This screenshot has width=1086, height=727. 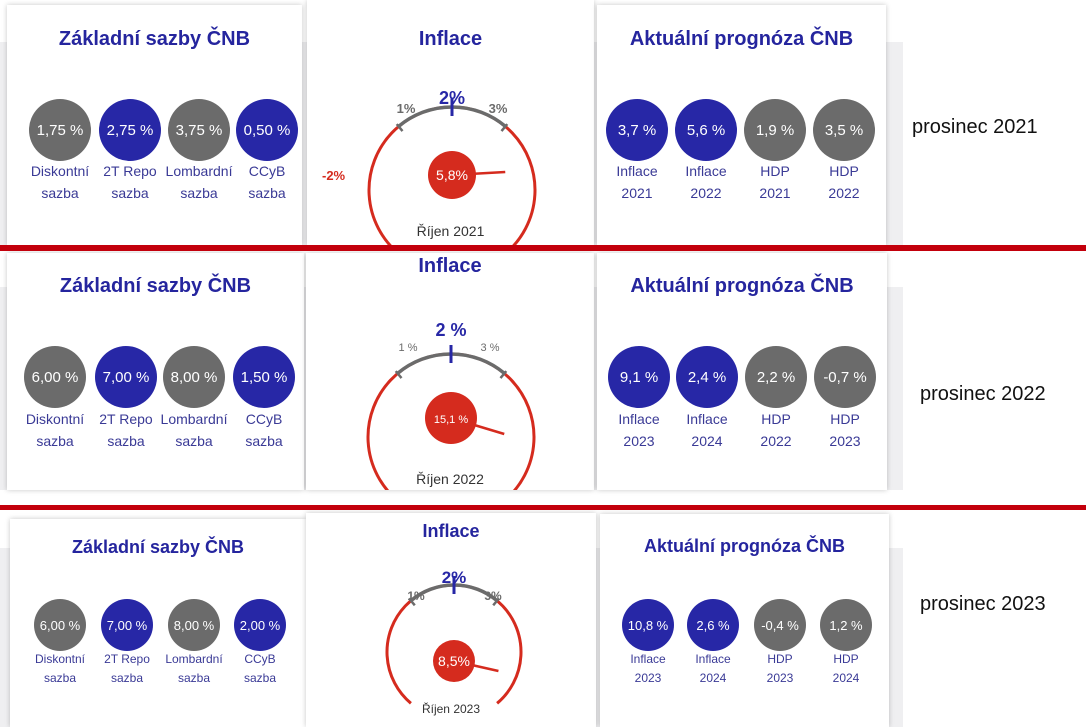 What do you see at coordinates (450, 330) in the screenshot?
I see `gauge-target-label: 2 %` at bounding box center [450, 330].